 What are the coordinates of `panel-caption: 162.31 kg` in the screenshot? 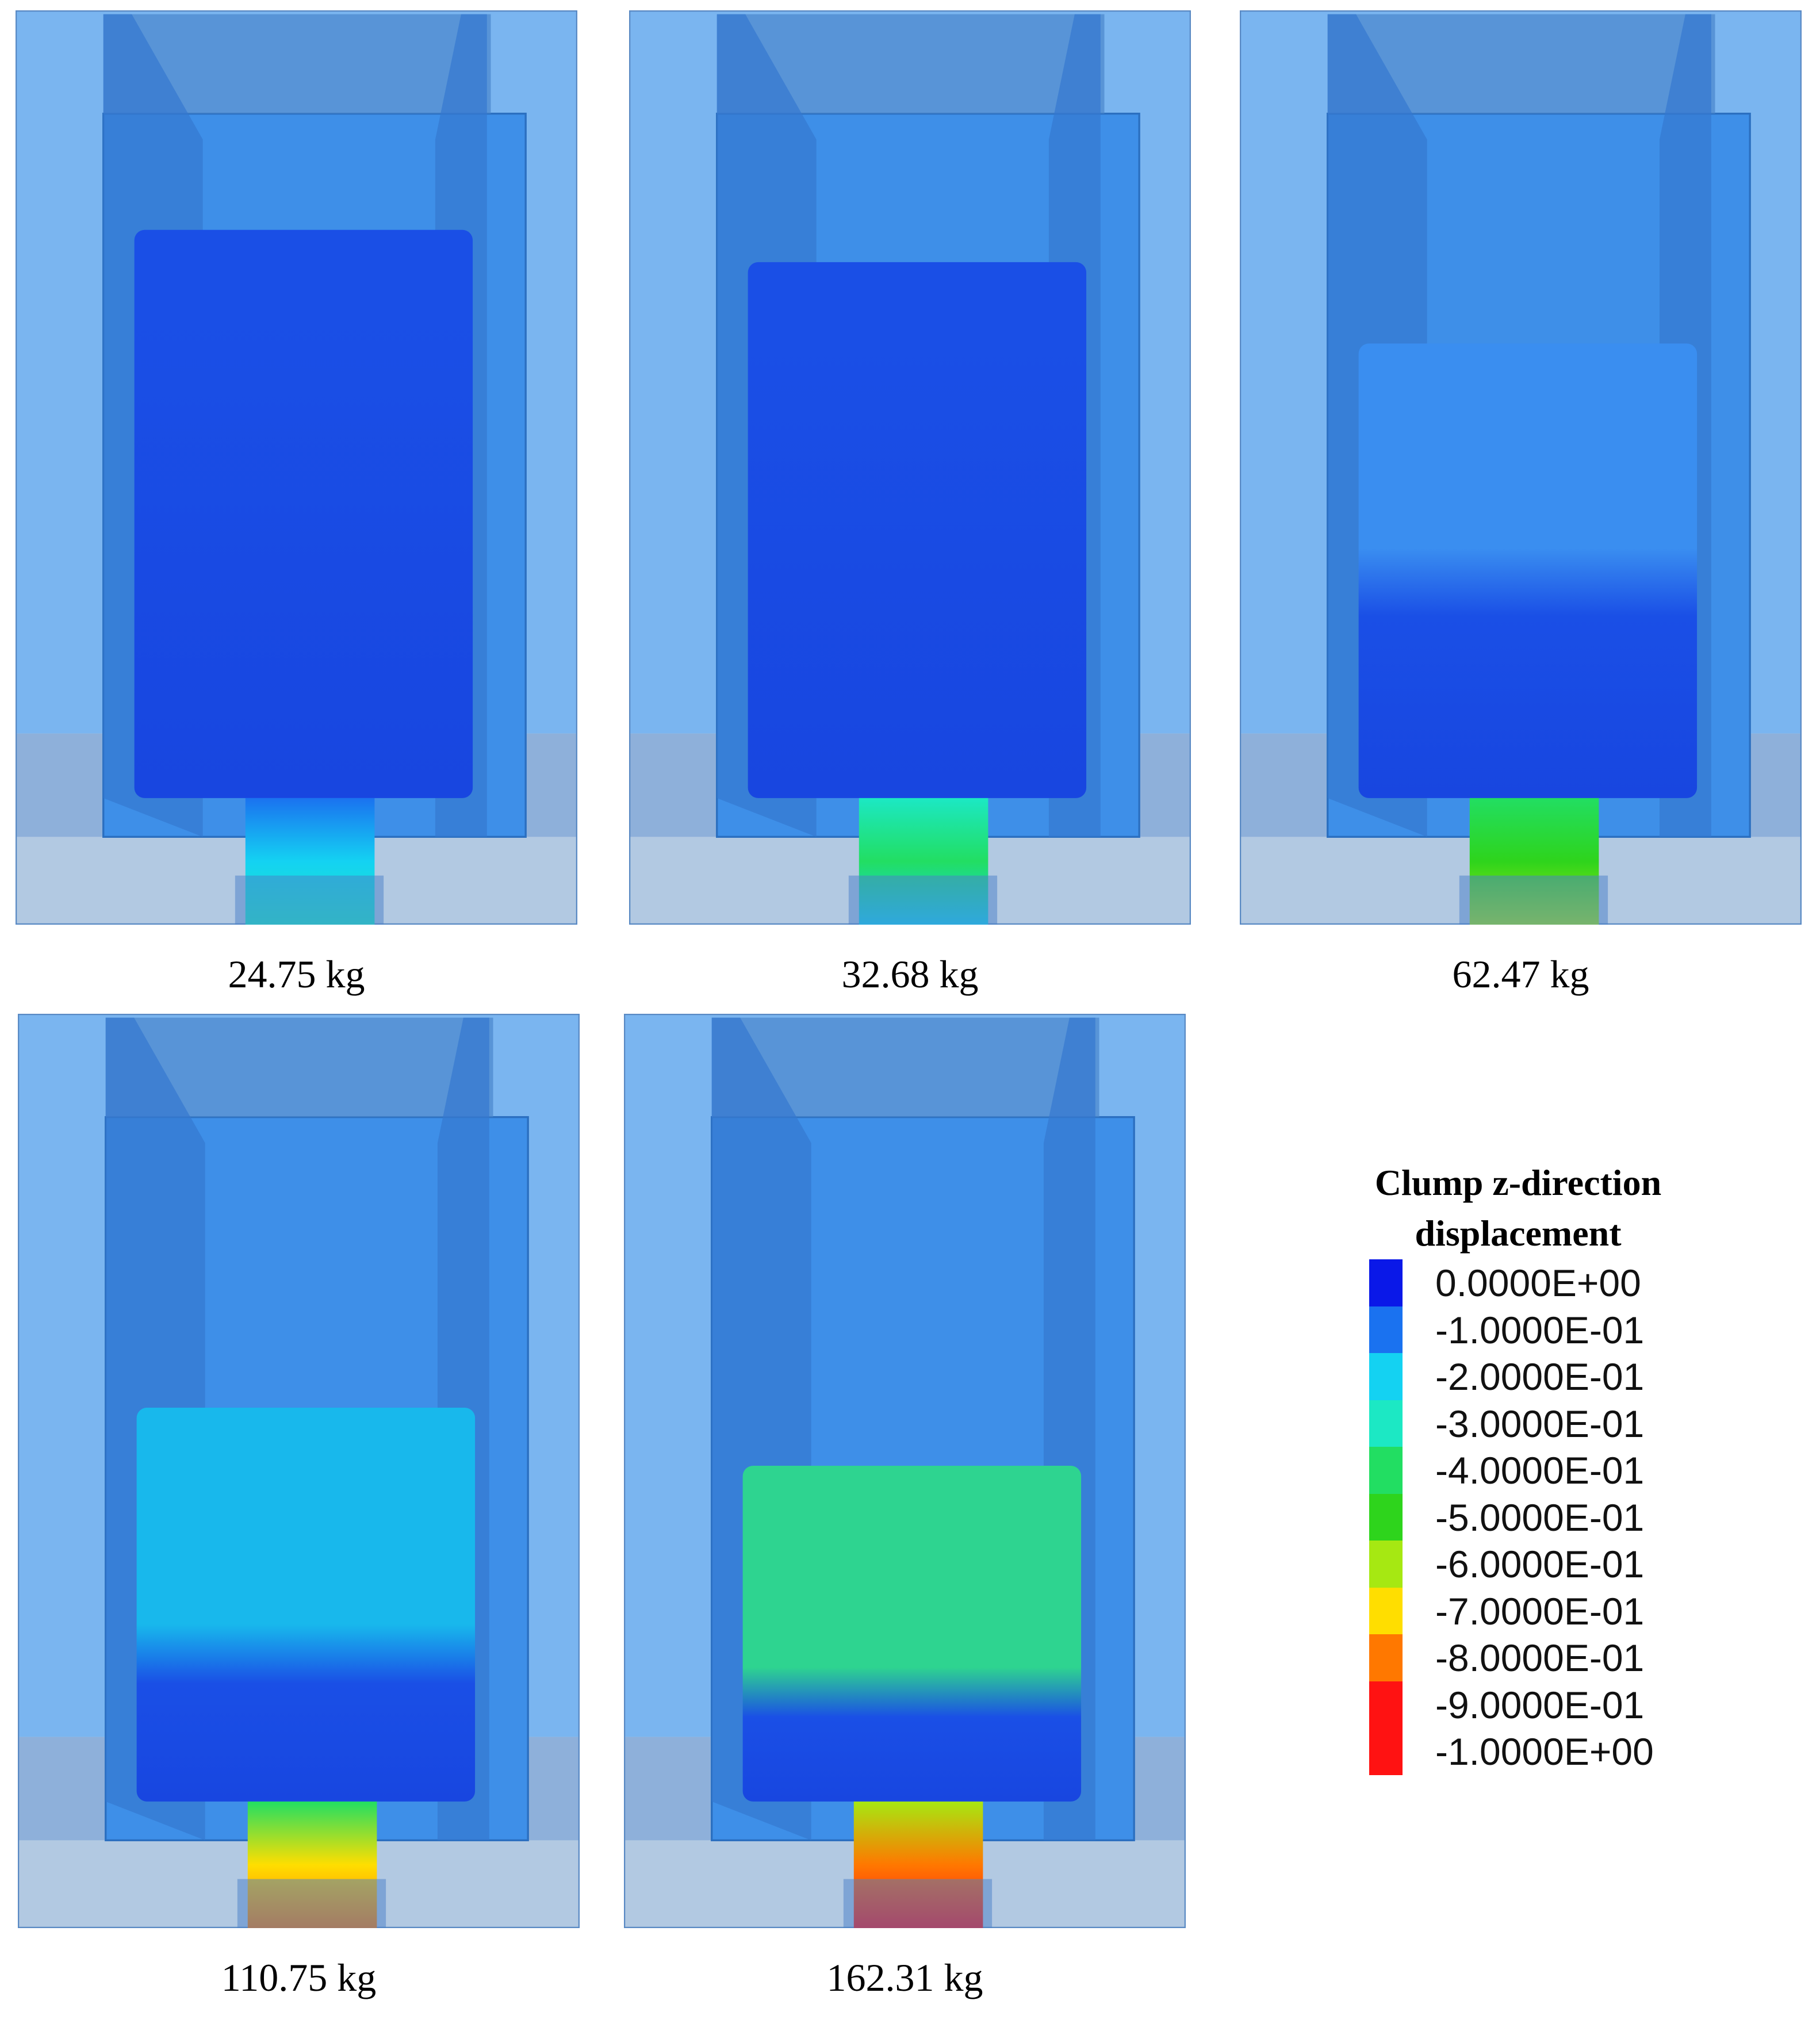 It's located at (904, 1977).